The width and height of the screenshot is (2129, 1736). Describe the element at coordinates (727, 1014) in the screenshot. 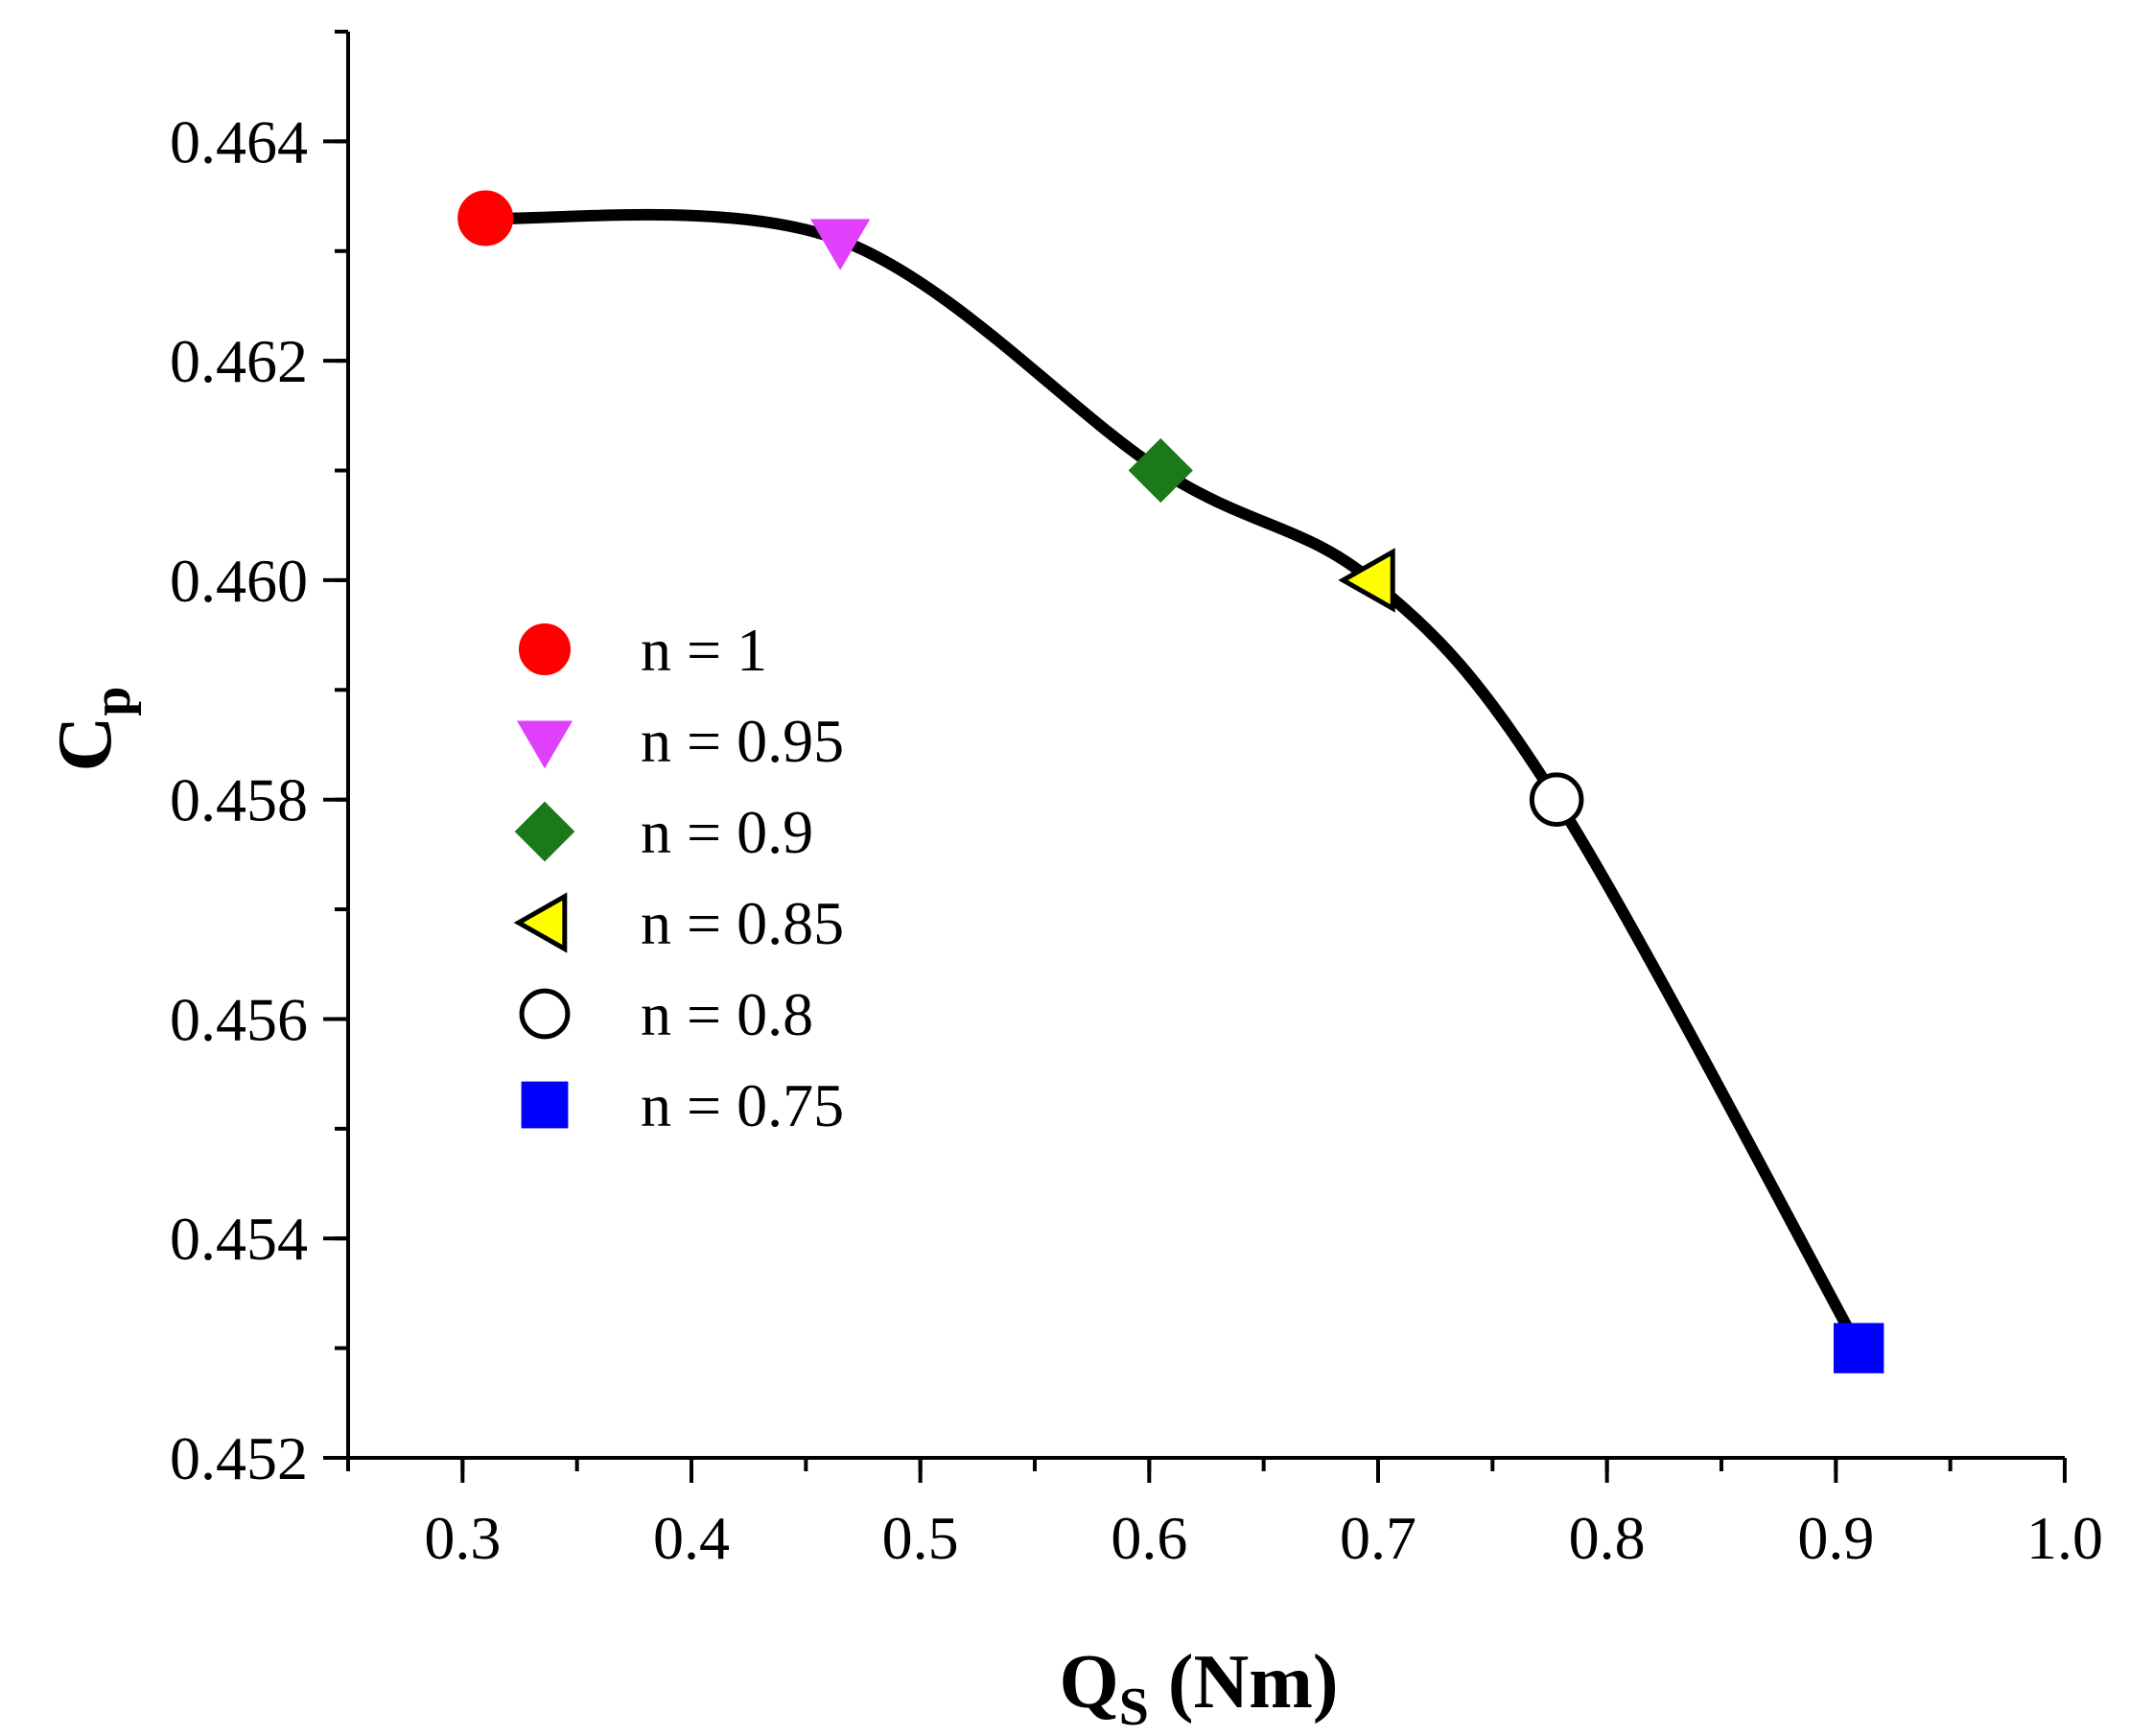

I see `legend-label-5: n = 0.8` at that location.